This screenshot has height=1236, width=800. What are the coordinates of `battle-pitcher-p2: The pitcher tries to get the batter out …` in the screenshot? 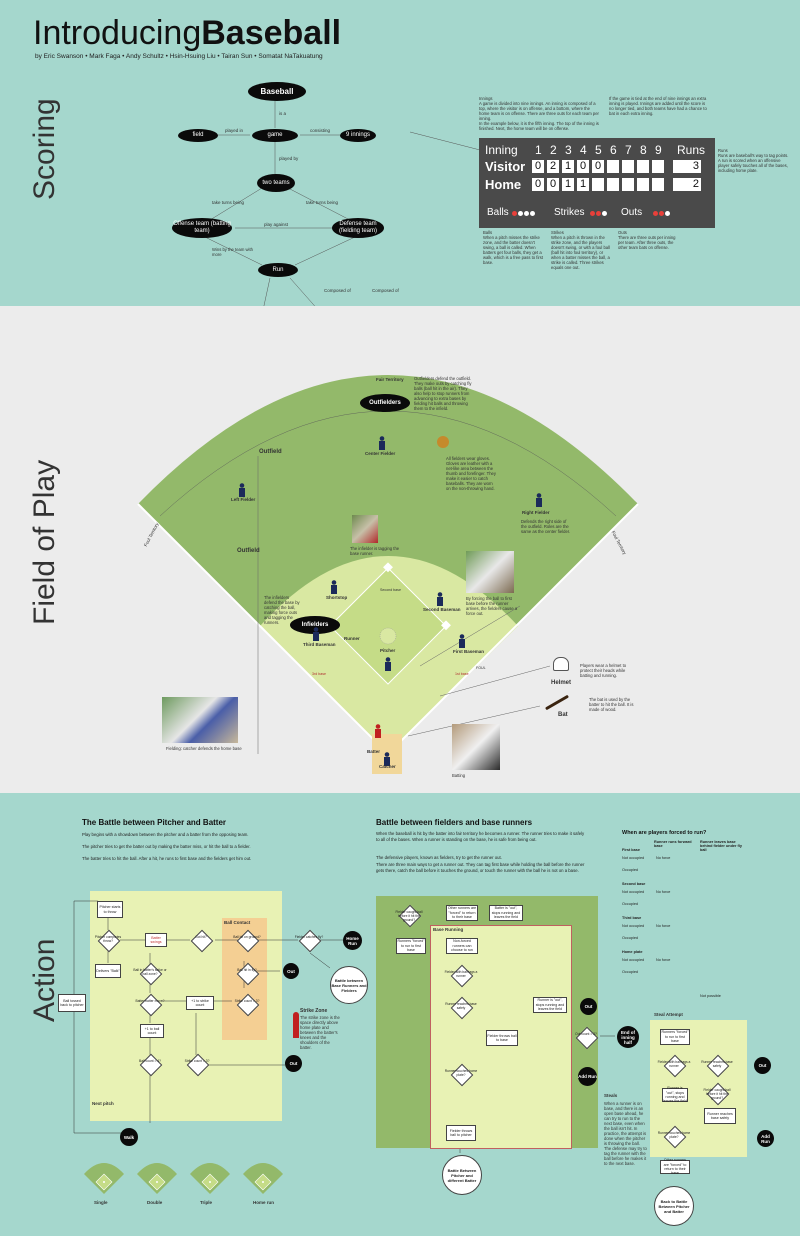 It's located at (166, 846).